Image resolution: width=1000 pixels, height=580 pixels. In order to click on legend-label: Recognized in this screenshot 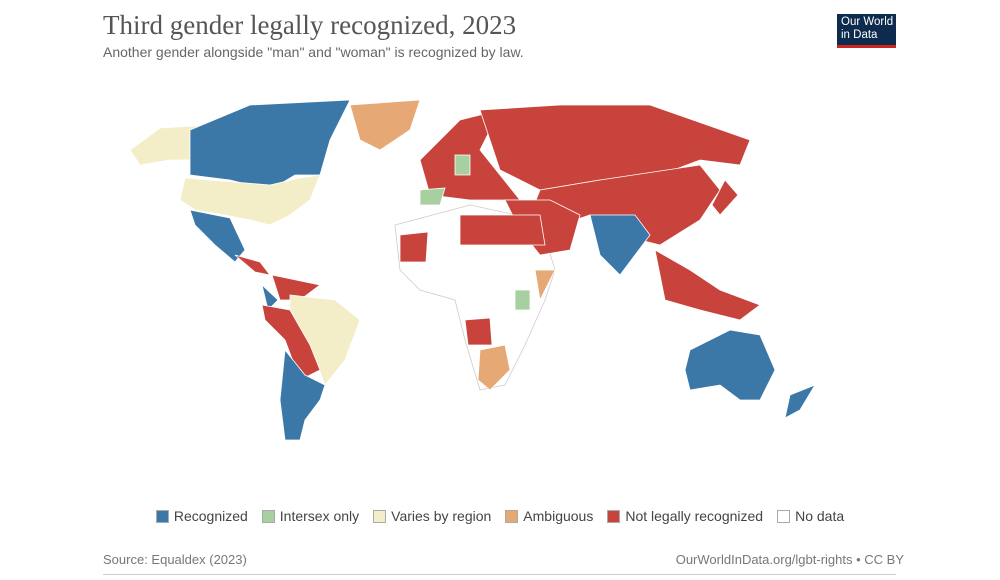, I will do `click(210, 516)`.